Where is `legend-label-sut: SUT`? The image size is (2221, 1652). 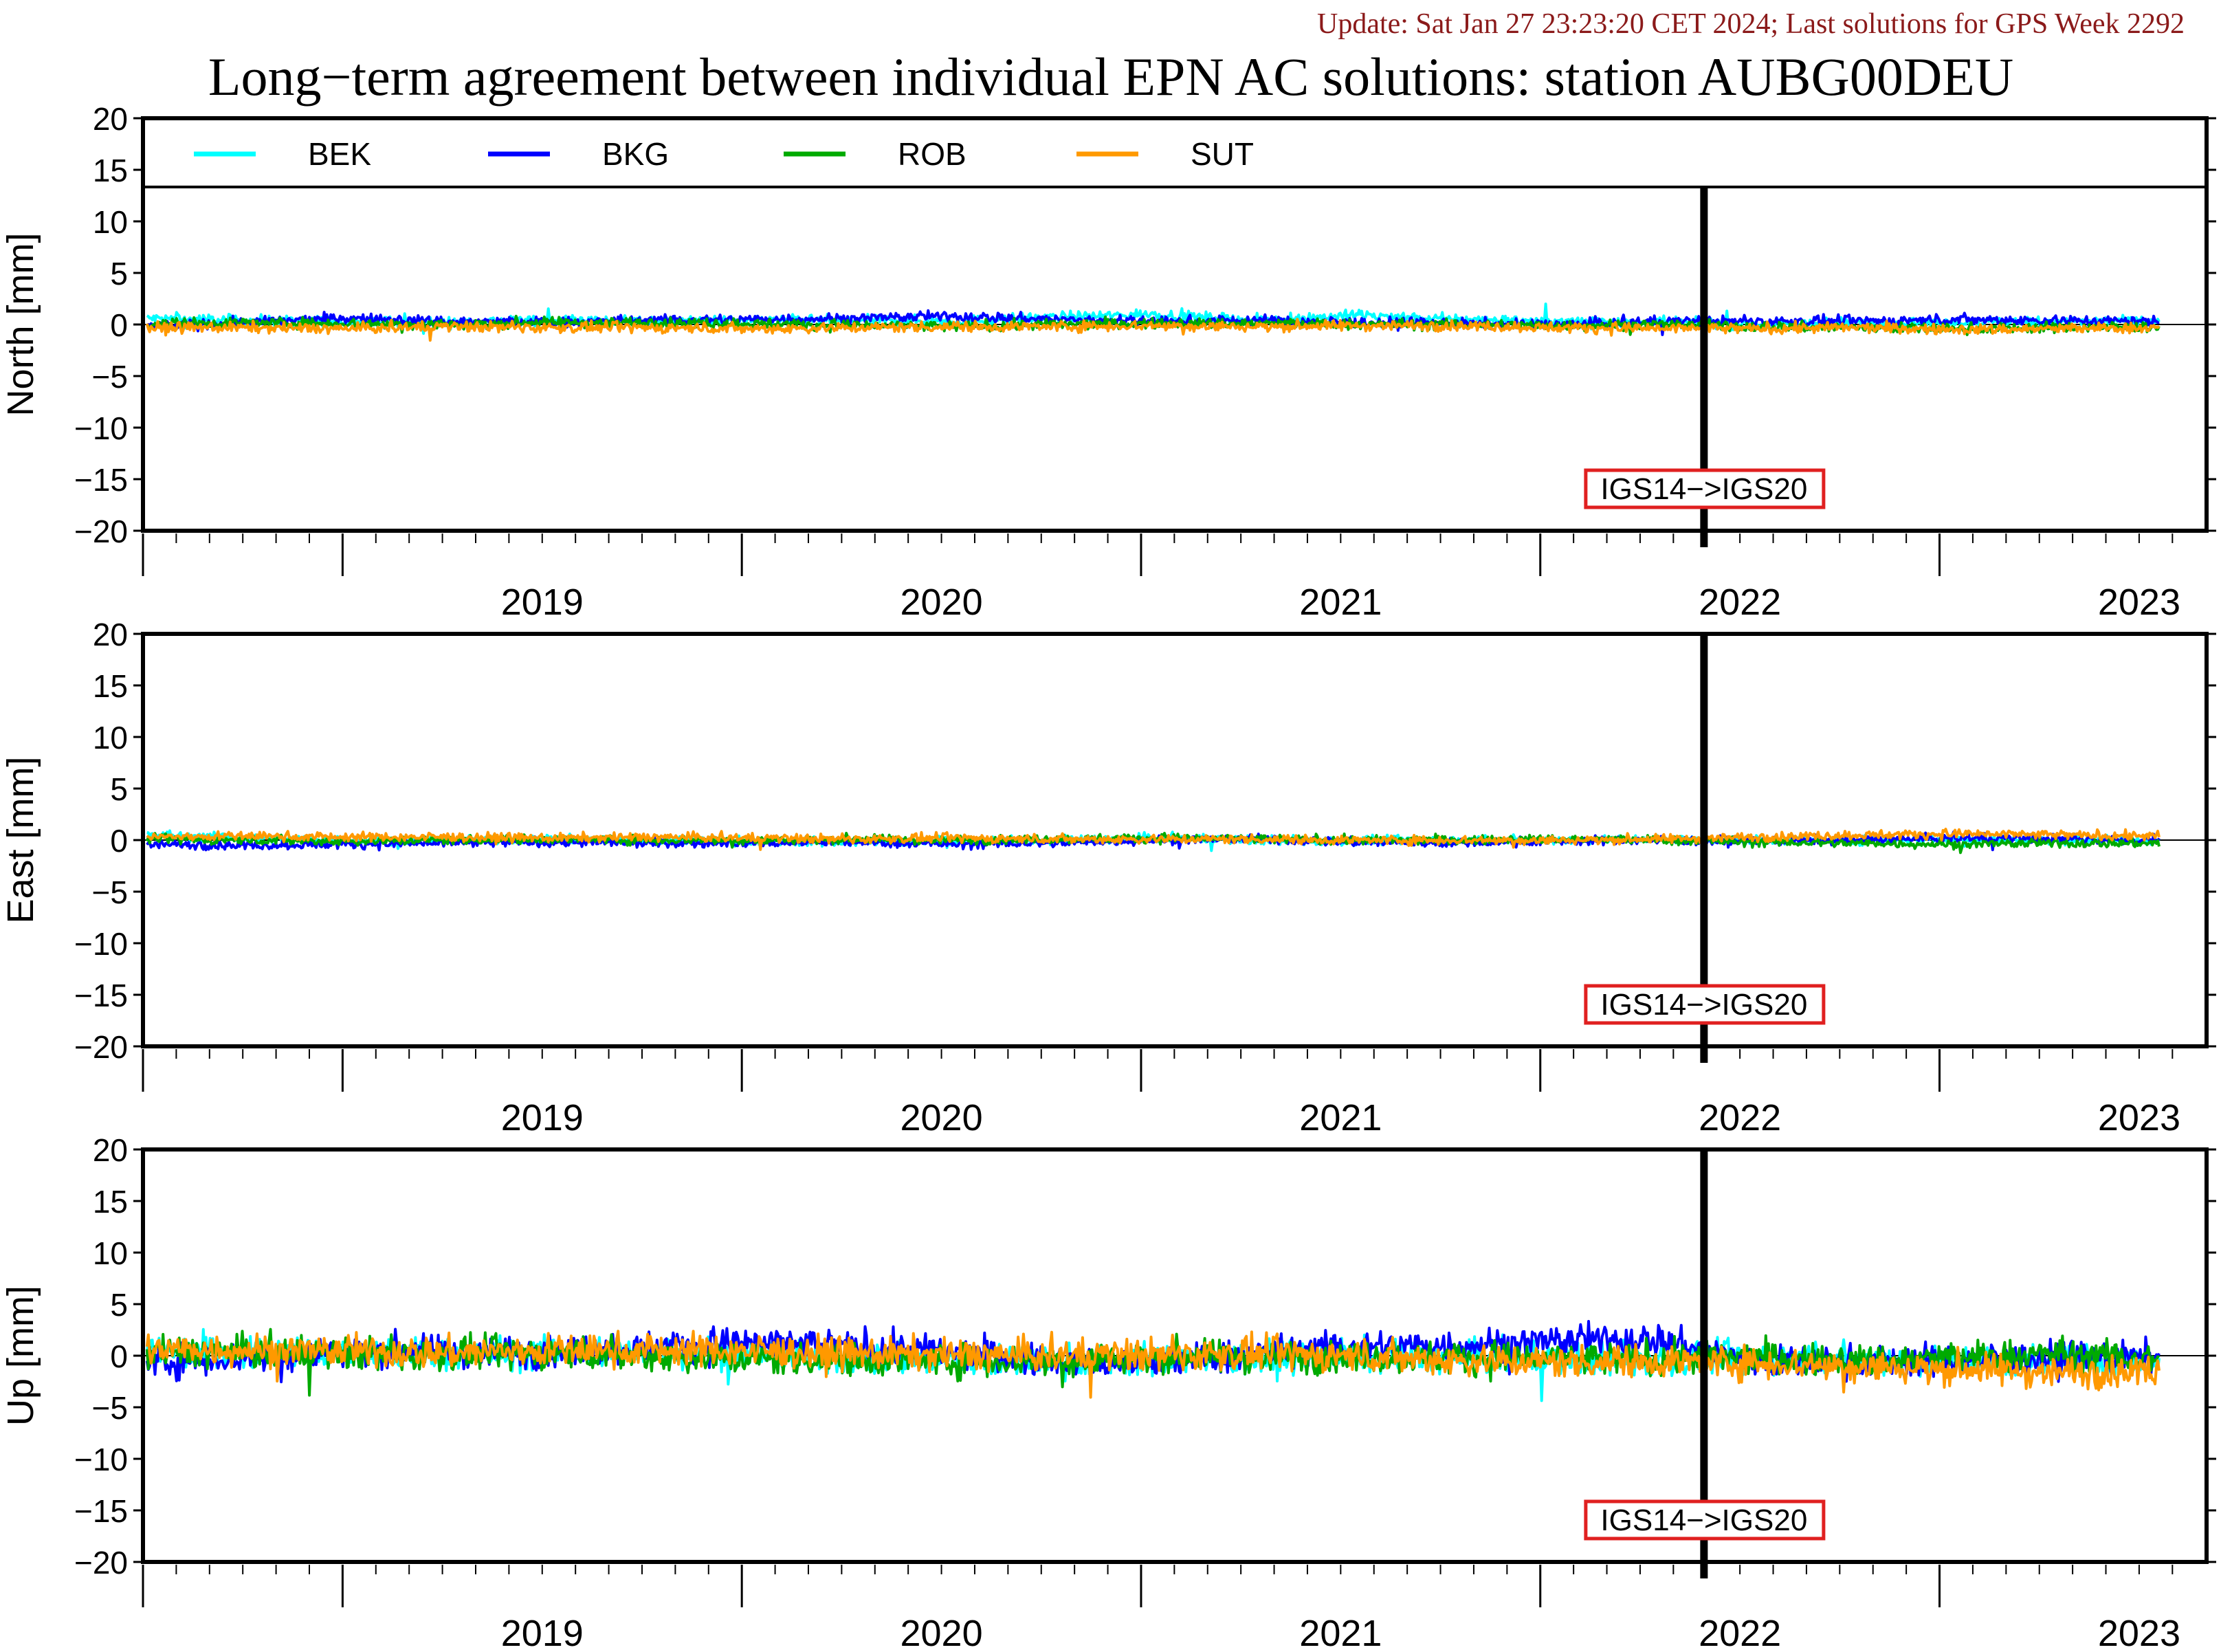 legend-label-sut: SUT is located at coordinates (1222, 154).